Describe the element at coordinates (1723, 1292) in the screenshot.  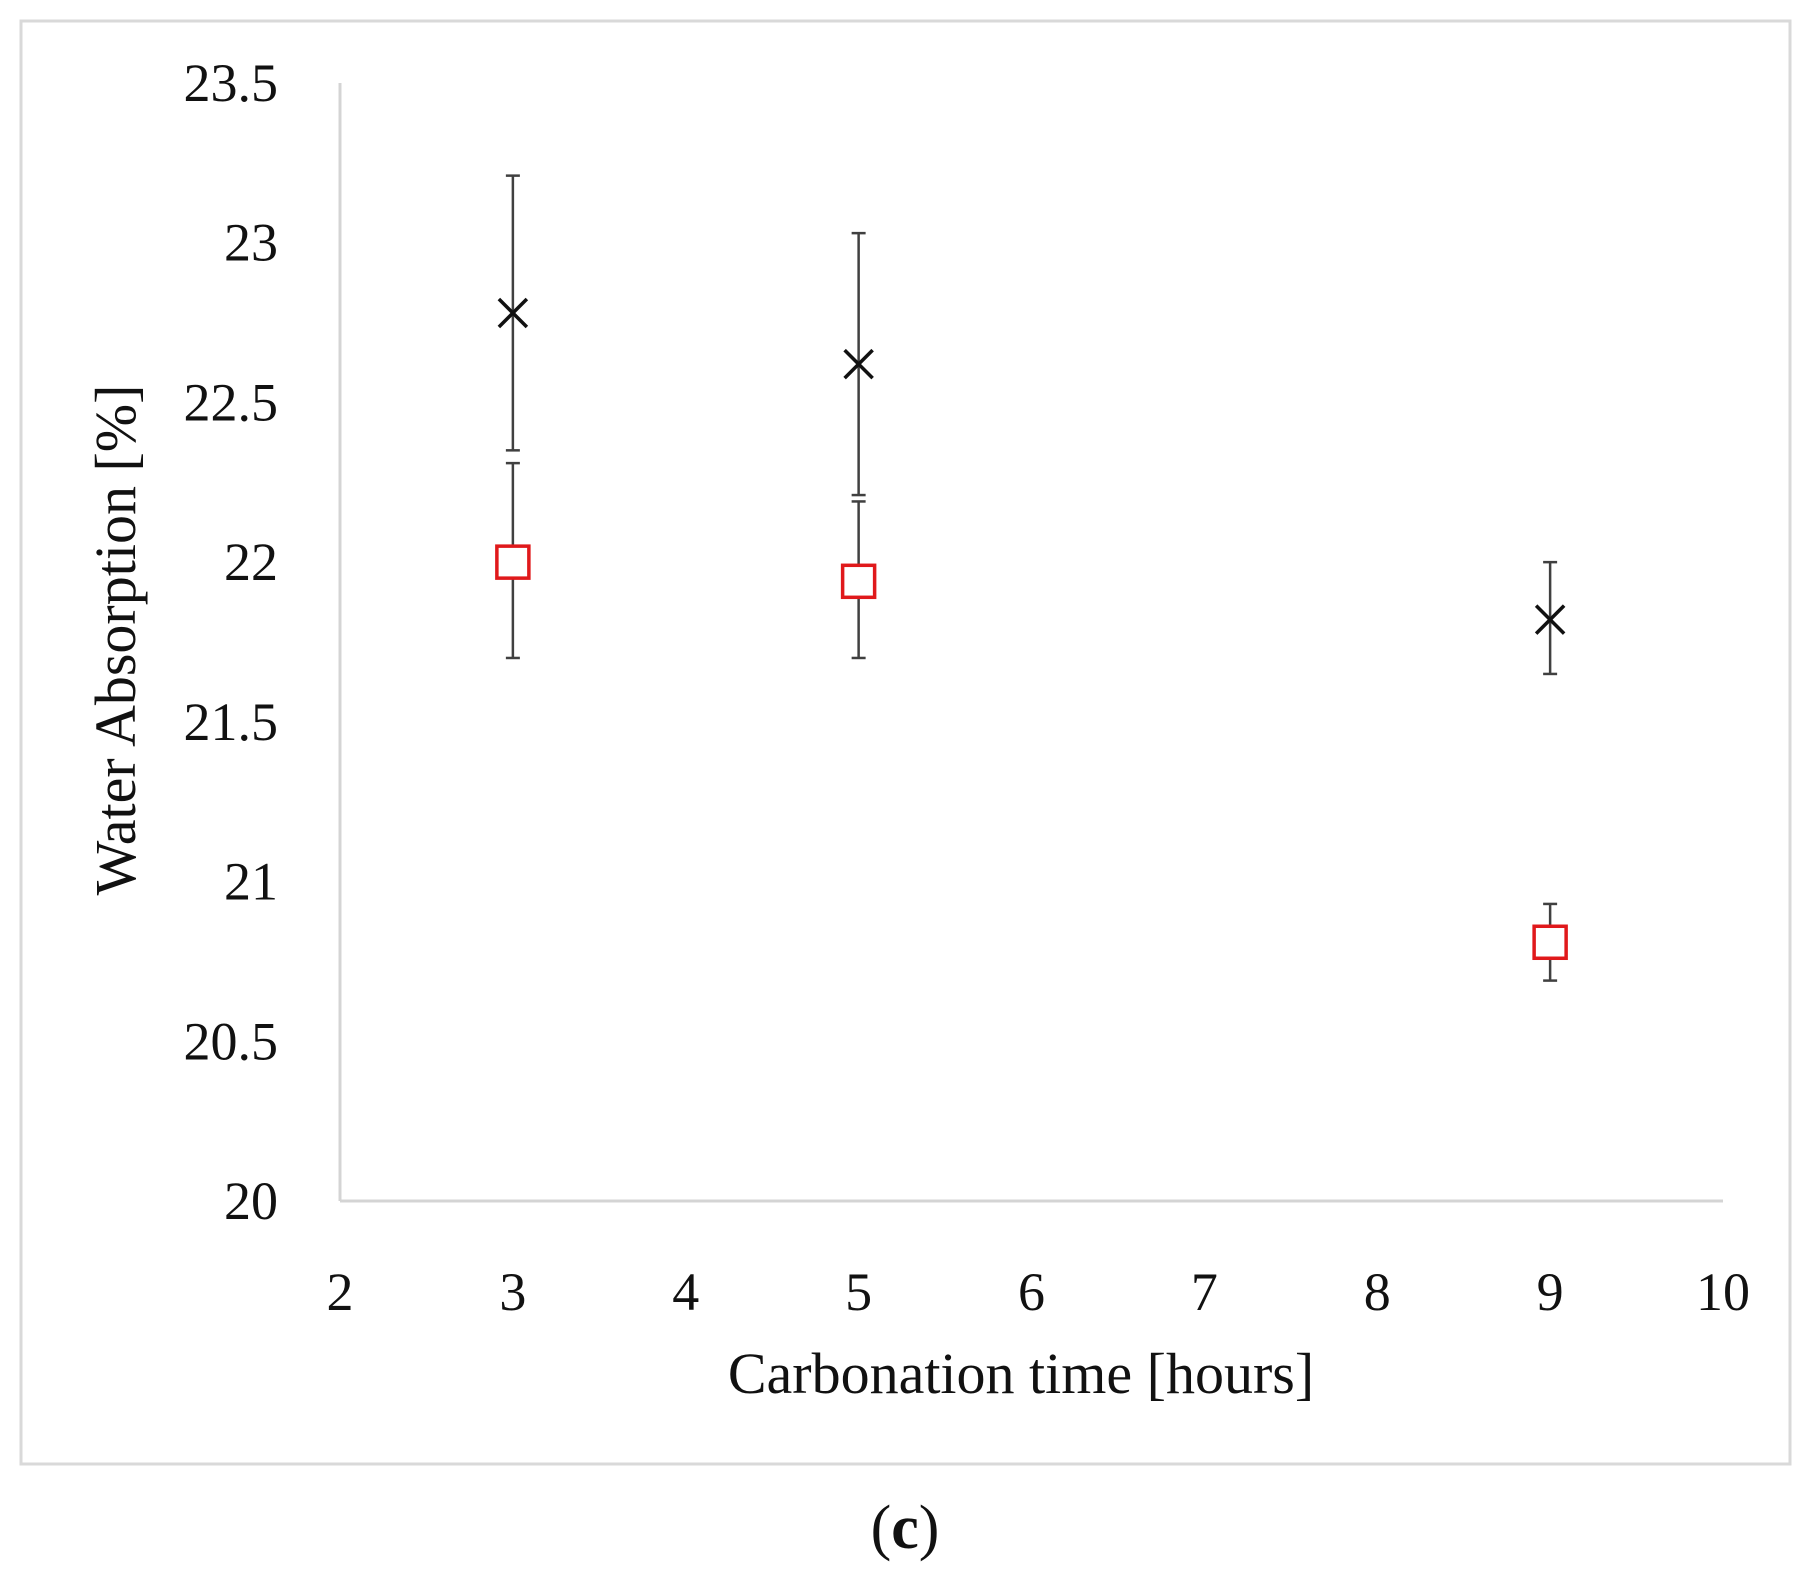
I see `x-tick-label: 10` at that location.